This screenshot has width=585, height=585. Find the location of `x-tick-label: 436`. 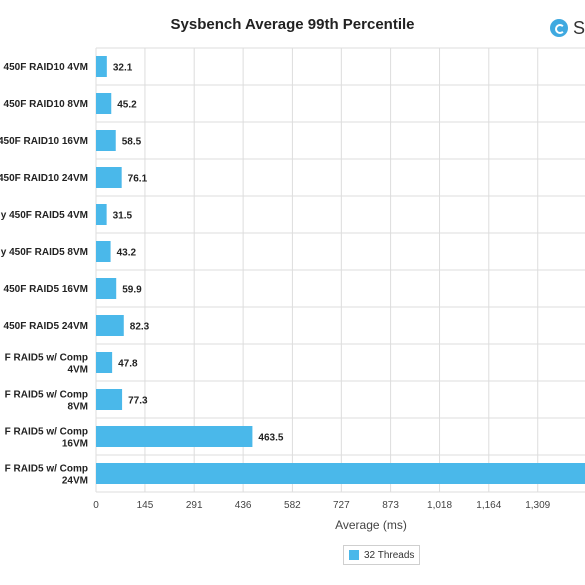

x-tick-label: 436 is located at coordinates (243, 505).